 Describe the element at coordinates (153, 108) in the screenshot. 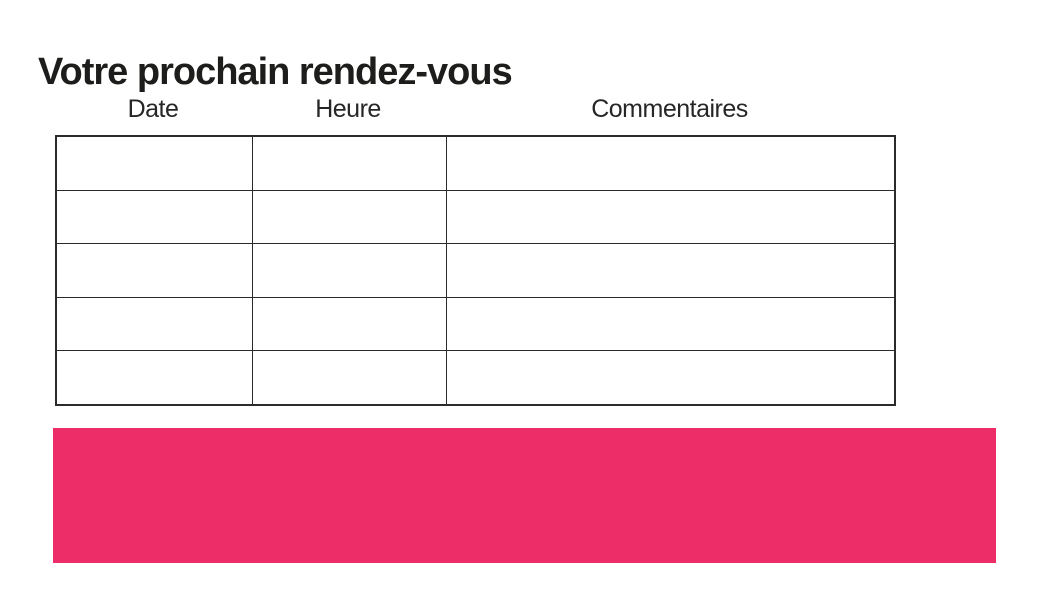

I see `column-header-date: Date` at that location.